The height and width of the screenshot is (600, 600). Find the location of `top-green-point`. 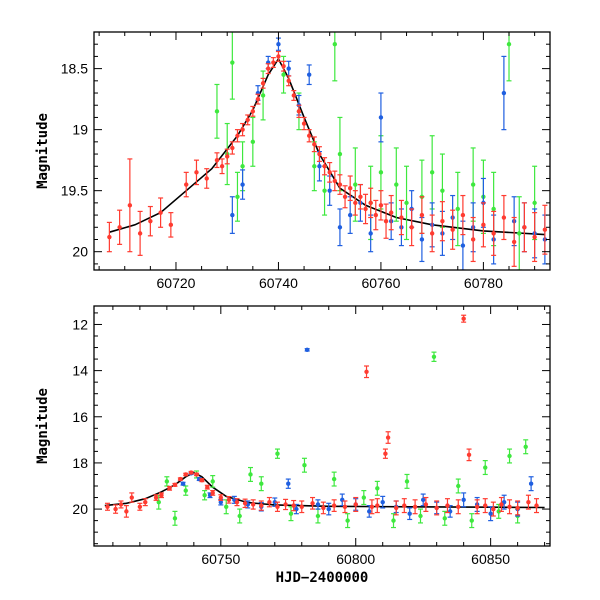

top-green-point is located at coordinates (458, 209).